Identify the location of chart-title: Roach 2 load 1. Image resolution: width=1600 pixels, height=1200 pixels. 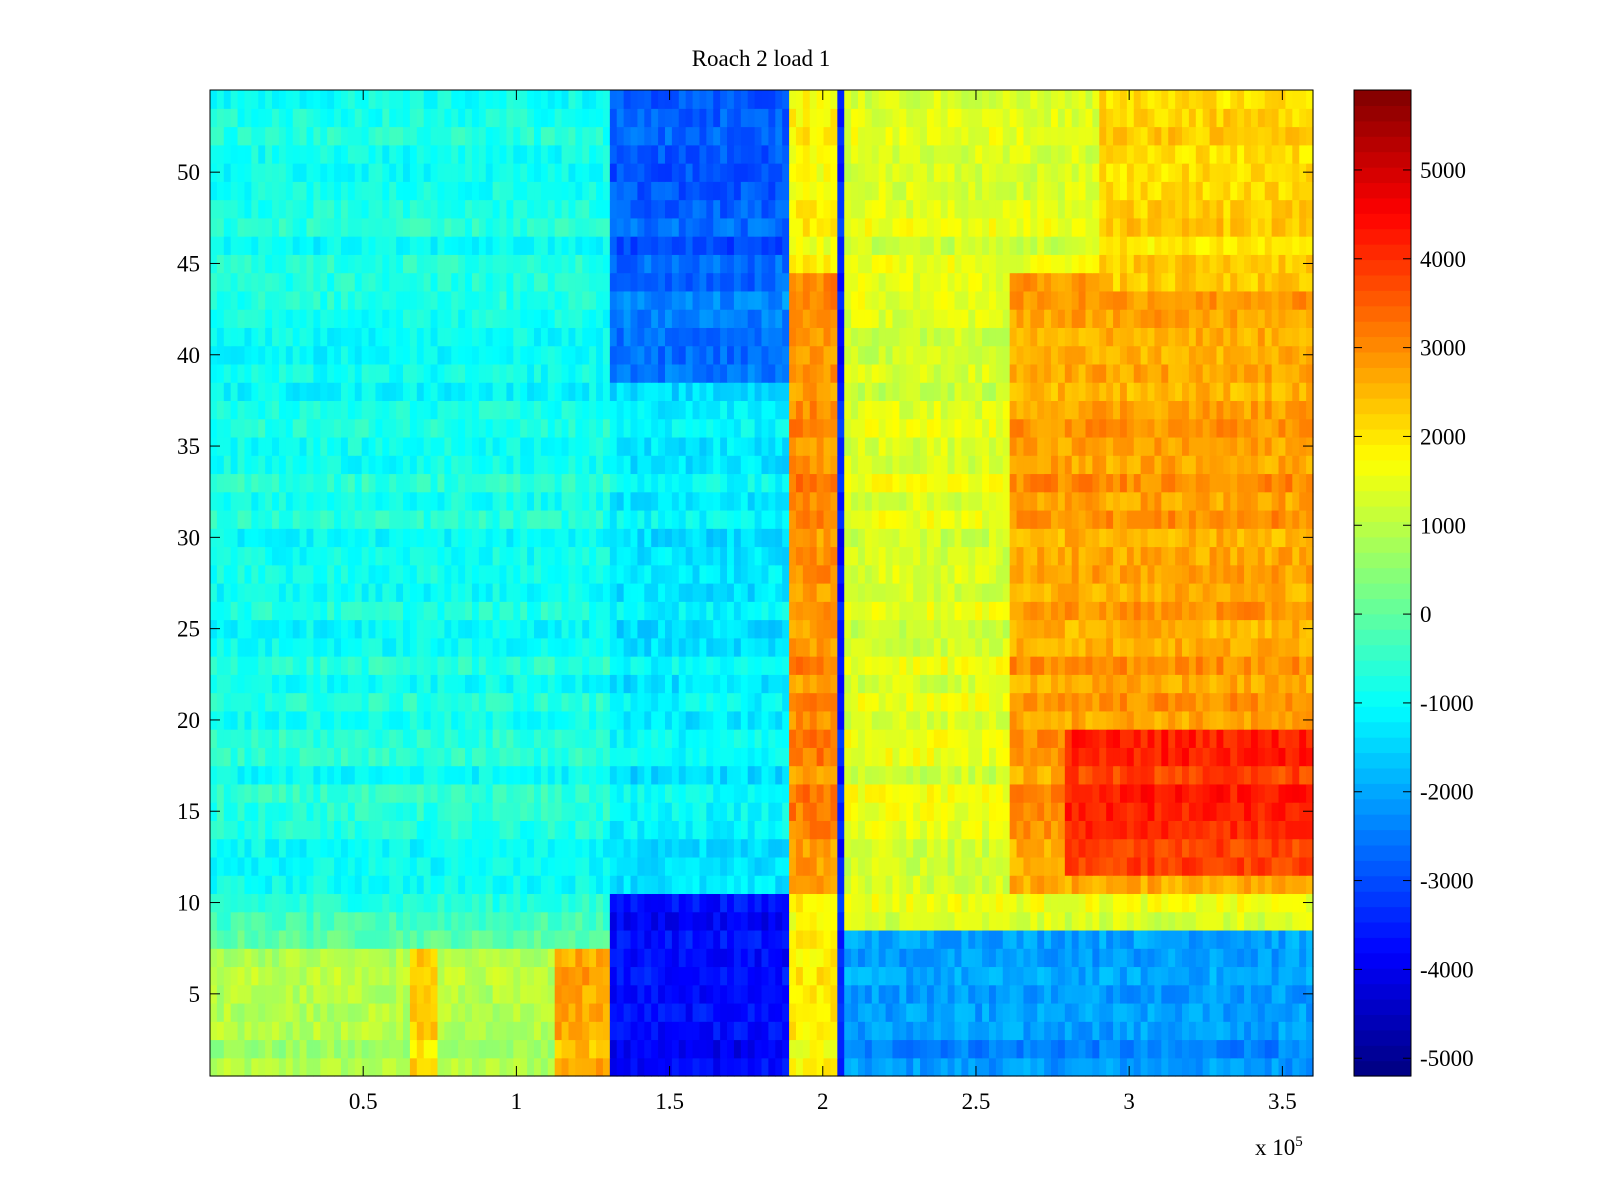
(761, 58).